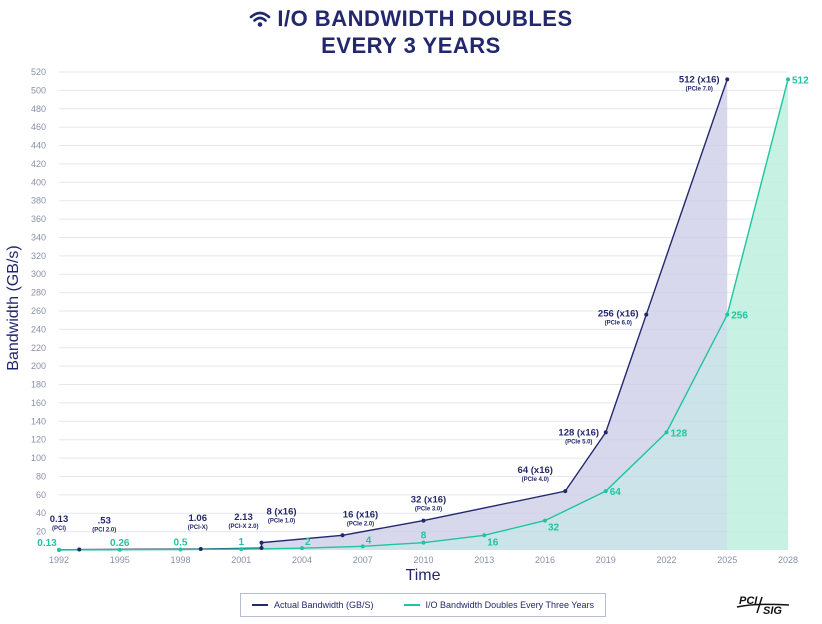 The width and height of the screenshot is (822, 624). I want to click on data-sublabel-actual: (PCIe 6.0), so click(618, 324).